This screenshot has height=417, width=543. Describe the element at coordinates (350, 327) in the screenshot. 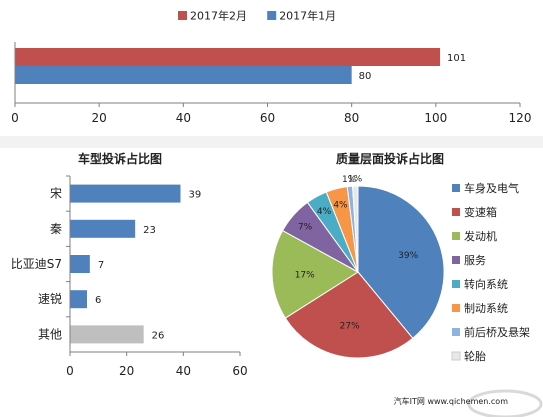

I see `pie-value-label-1: 27%` at that location.